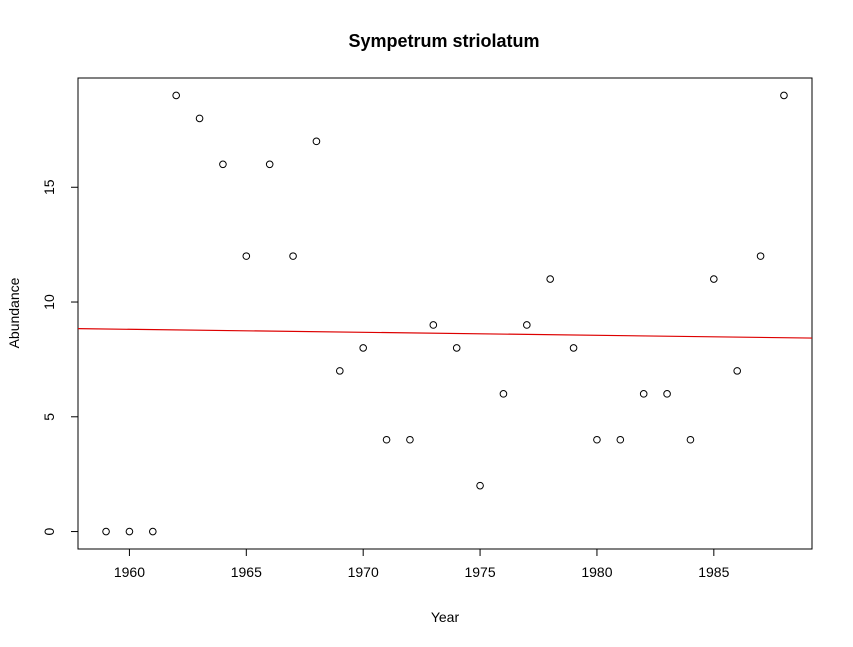  I want to click on x-axis: 1960 1965 1970 1975 1980 1985, so click(422, 564).